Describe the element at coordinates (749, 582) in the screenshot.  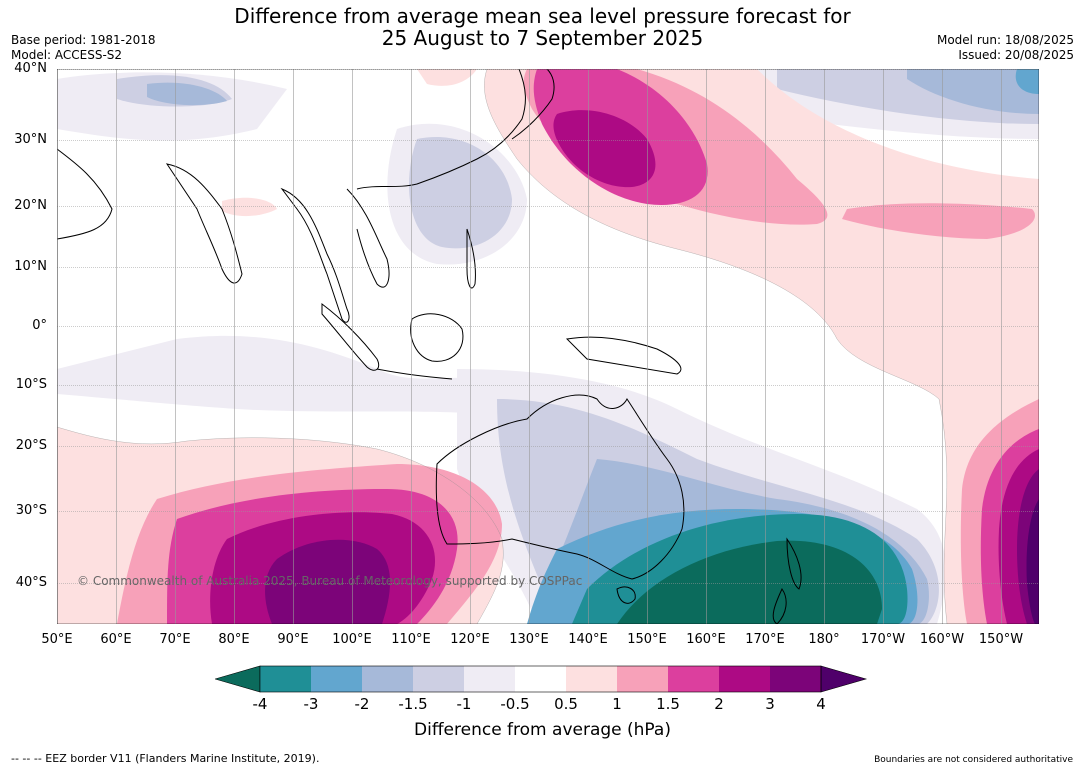
I see `negative-anomaly-extreme` at that location.